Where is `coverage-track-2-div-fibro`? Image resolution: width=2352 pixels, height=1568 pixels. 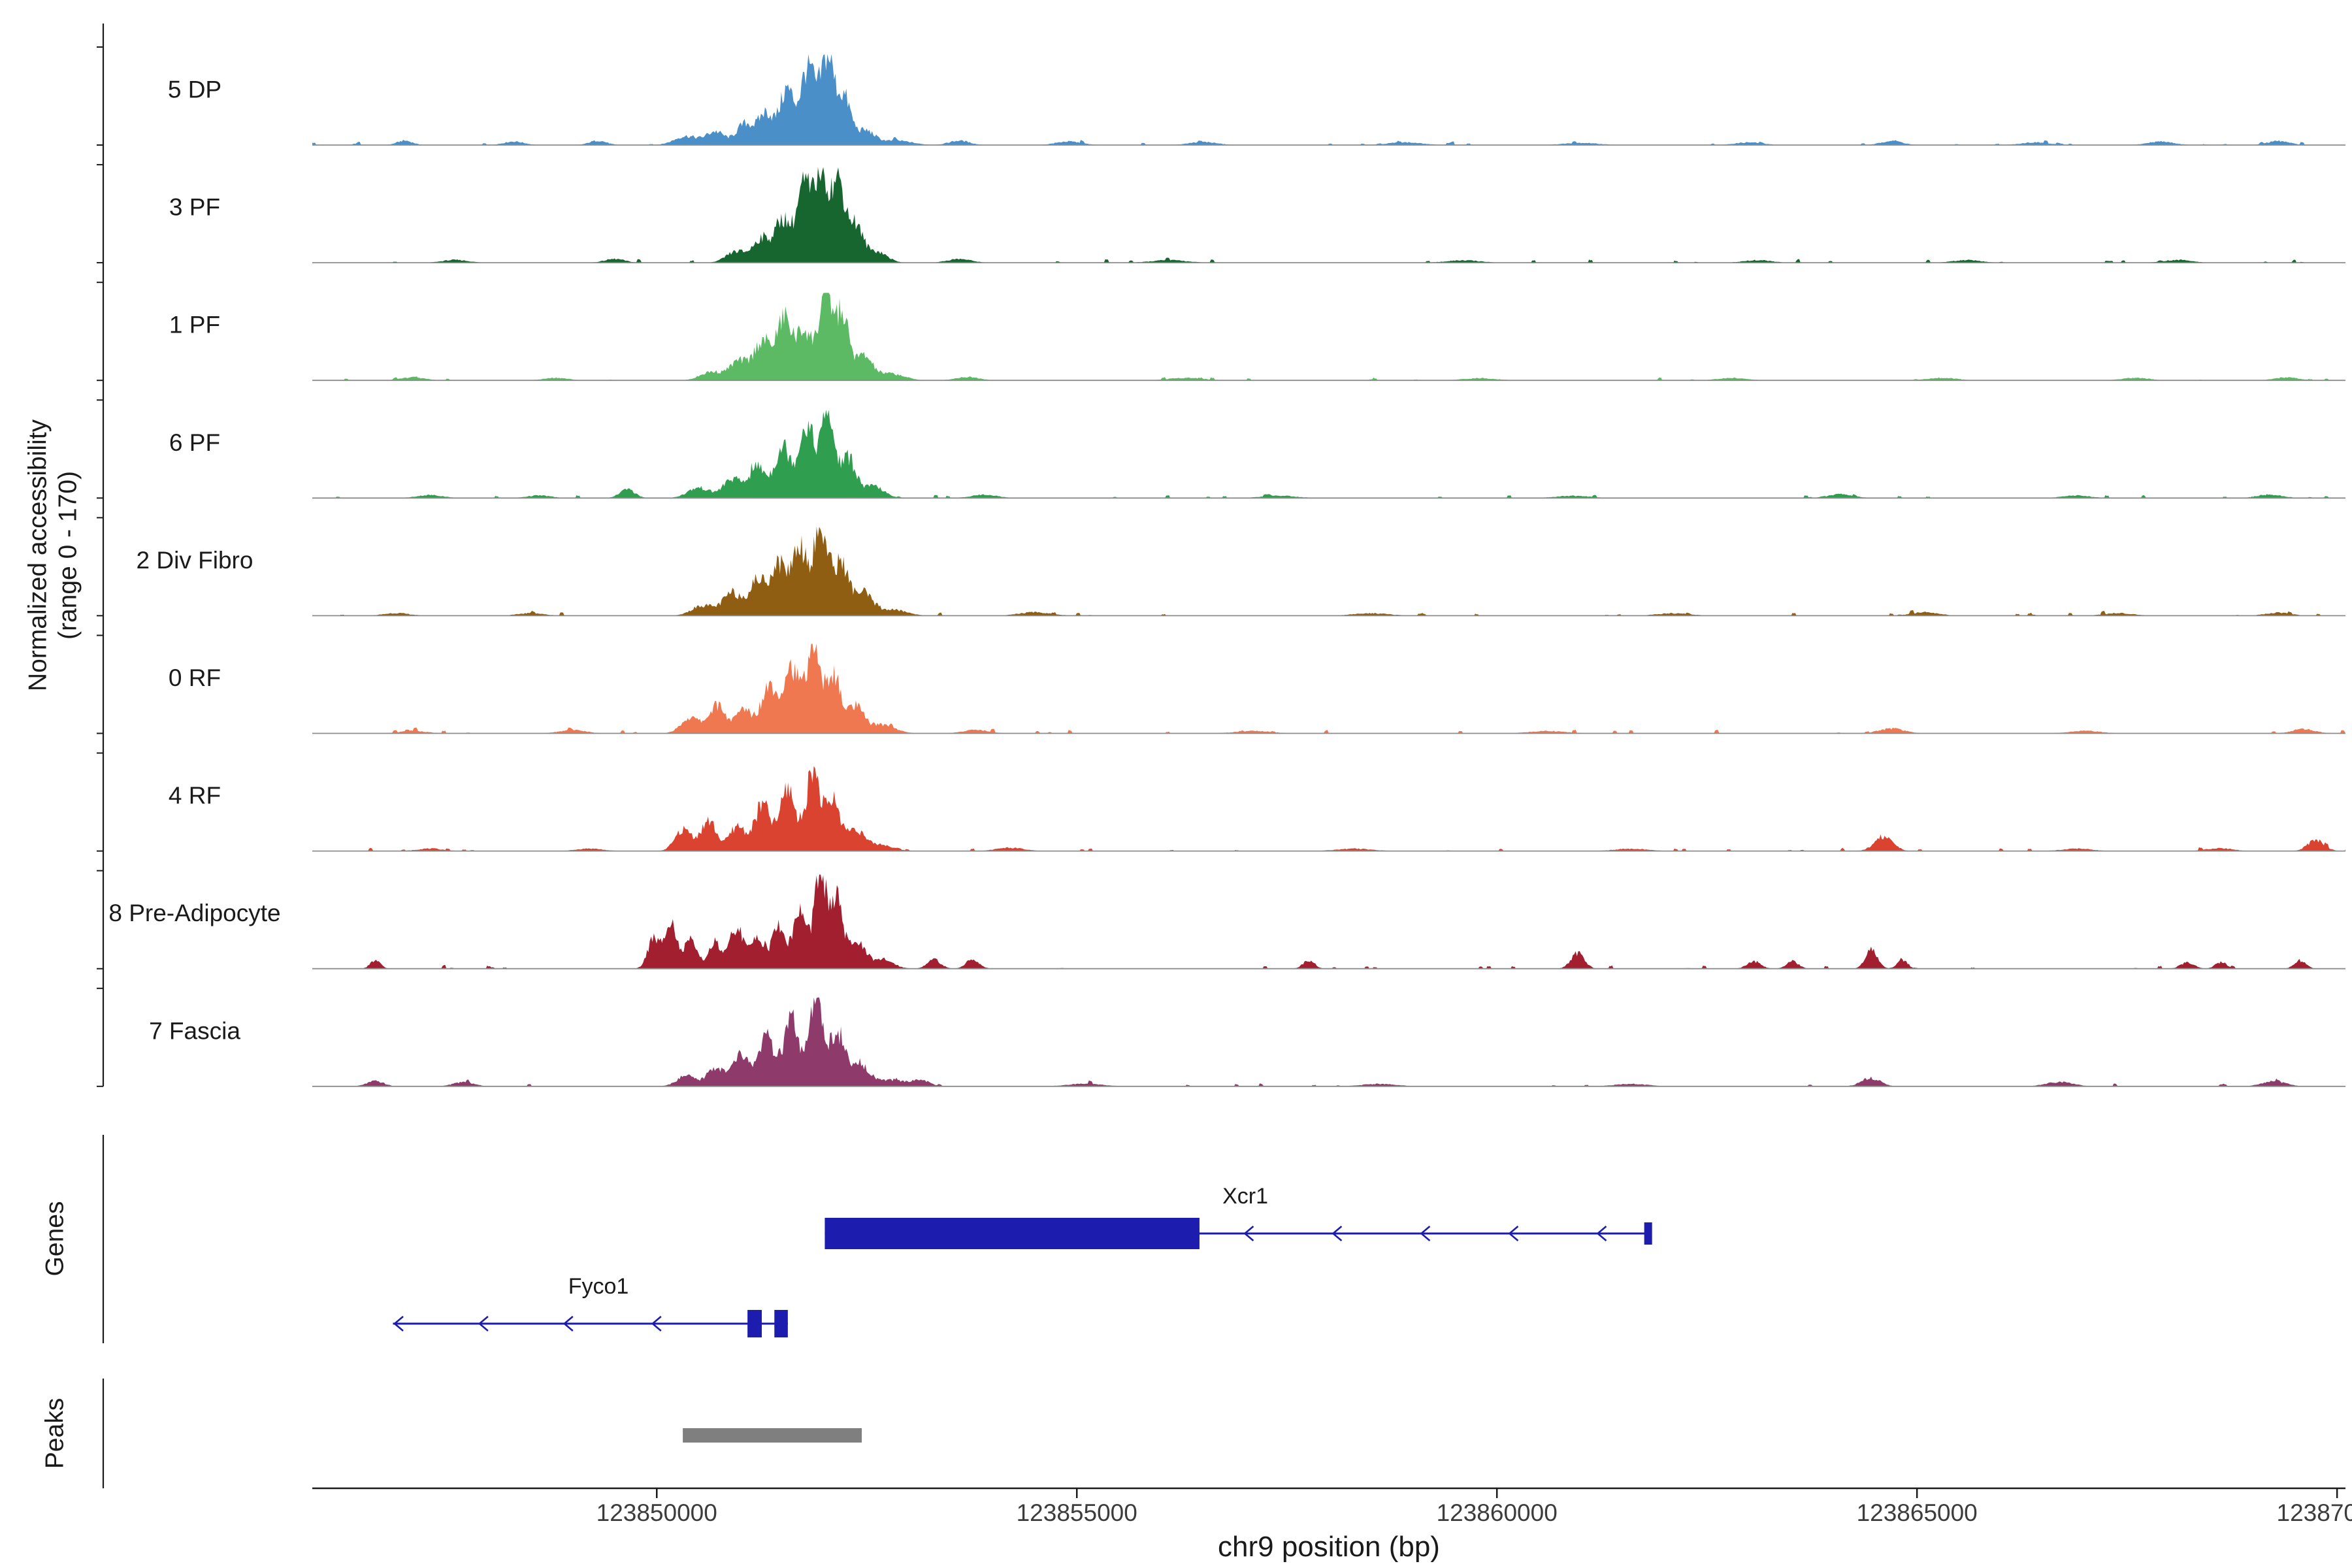 coverage-track-2-div-fibro is located at coordinates (1328, 571).